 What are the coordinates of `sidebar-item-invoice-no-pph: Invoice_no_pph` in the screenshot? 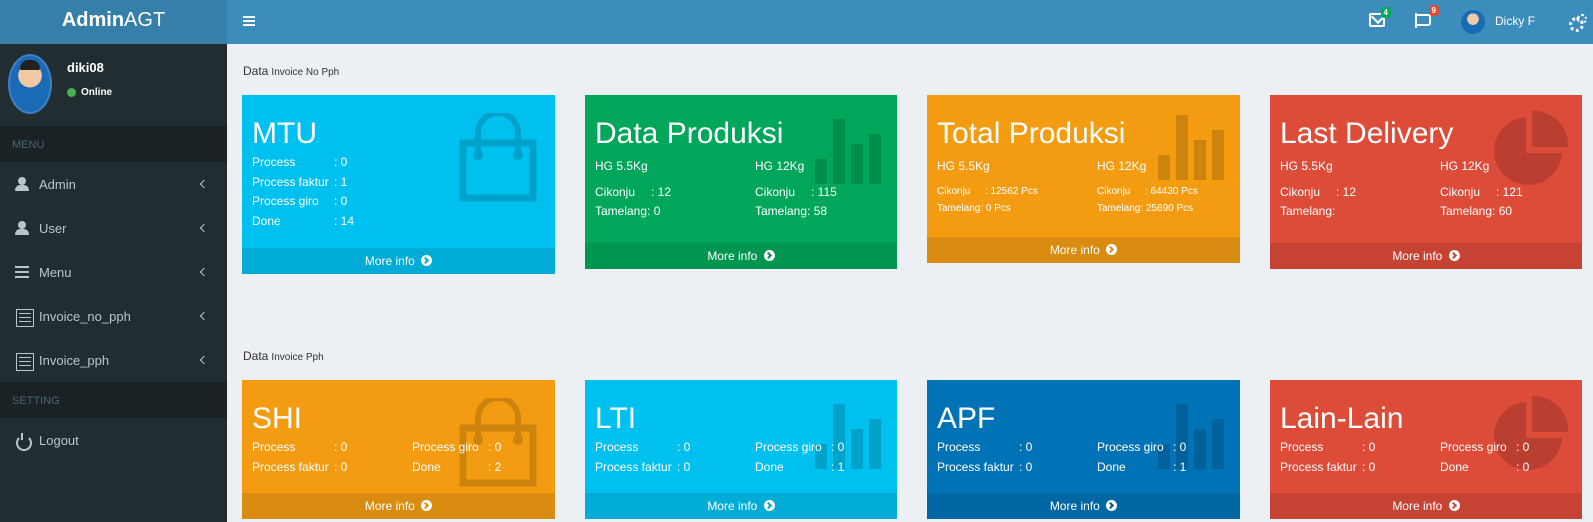 It's located at (113, 316).